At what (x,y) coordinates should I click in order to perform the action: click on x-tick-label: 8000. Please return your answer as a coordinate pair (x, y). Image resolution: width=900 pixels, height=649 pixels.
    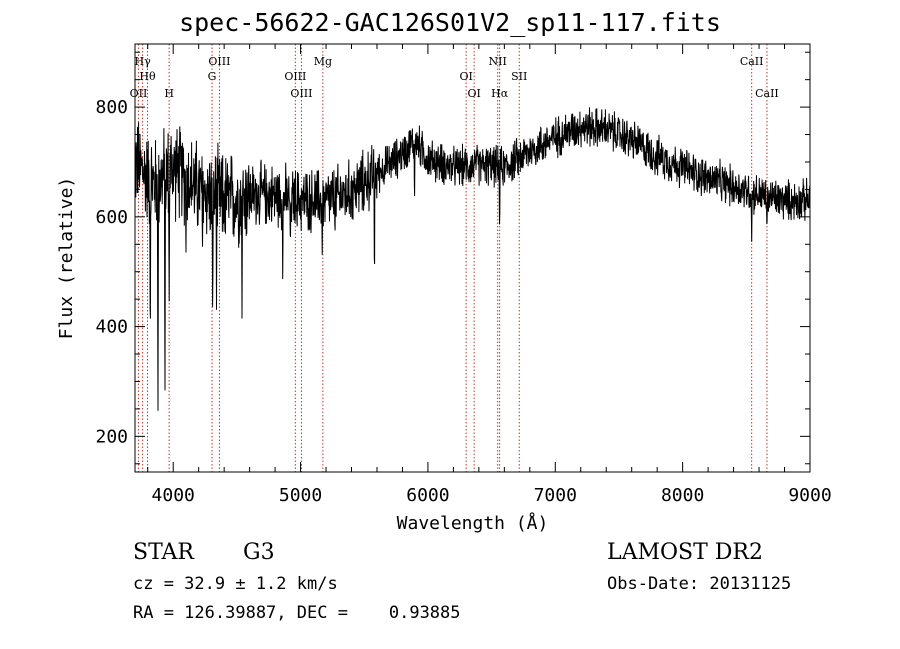
    Looking at the image, I should click on (682, 495).